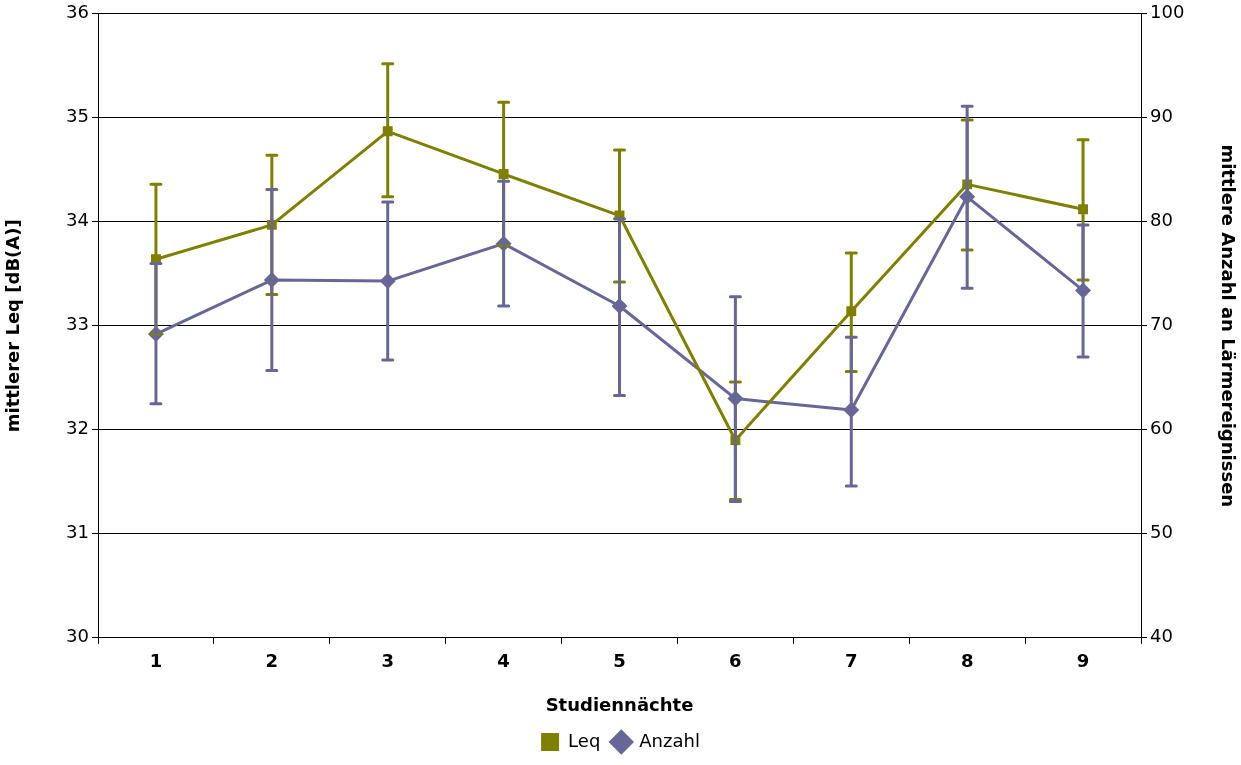 This screenshot has width=1241, height=765. I want to click on y2-tick-label: 80, so click(1161, 220).